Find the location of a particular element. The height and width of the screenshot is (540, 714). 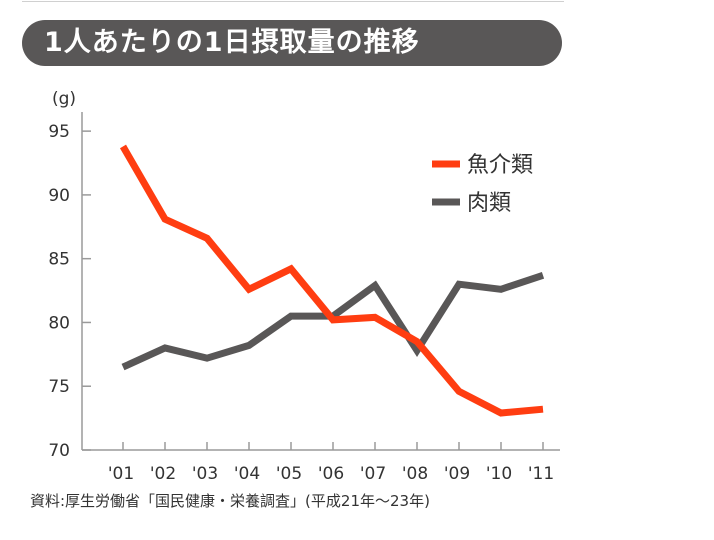

x-tick-label: '09 is located at coordinates (457, 474).